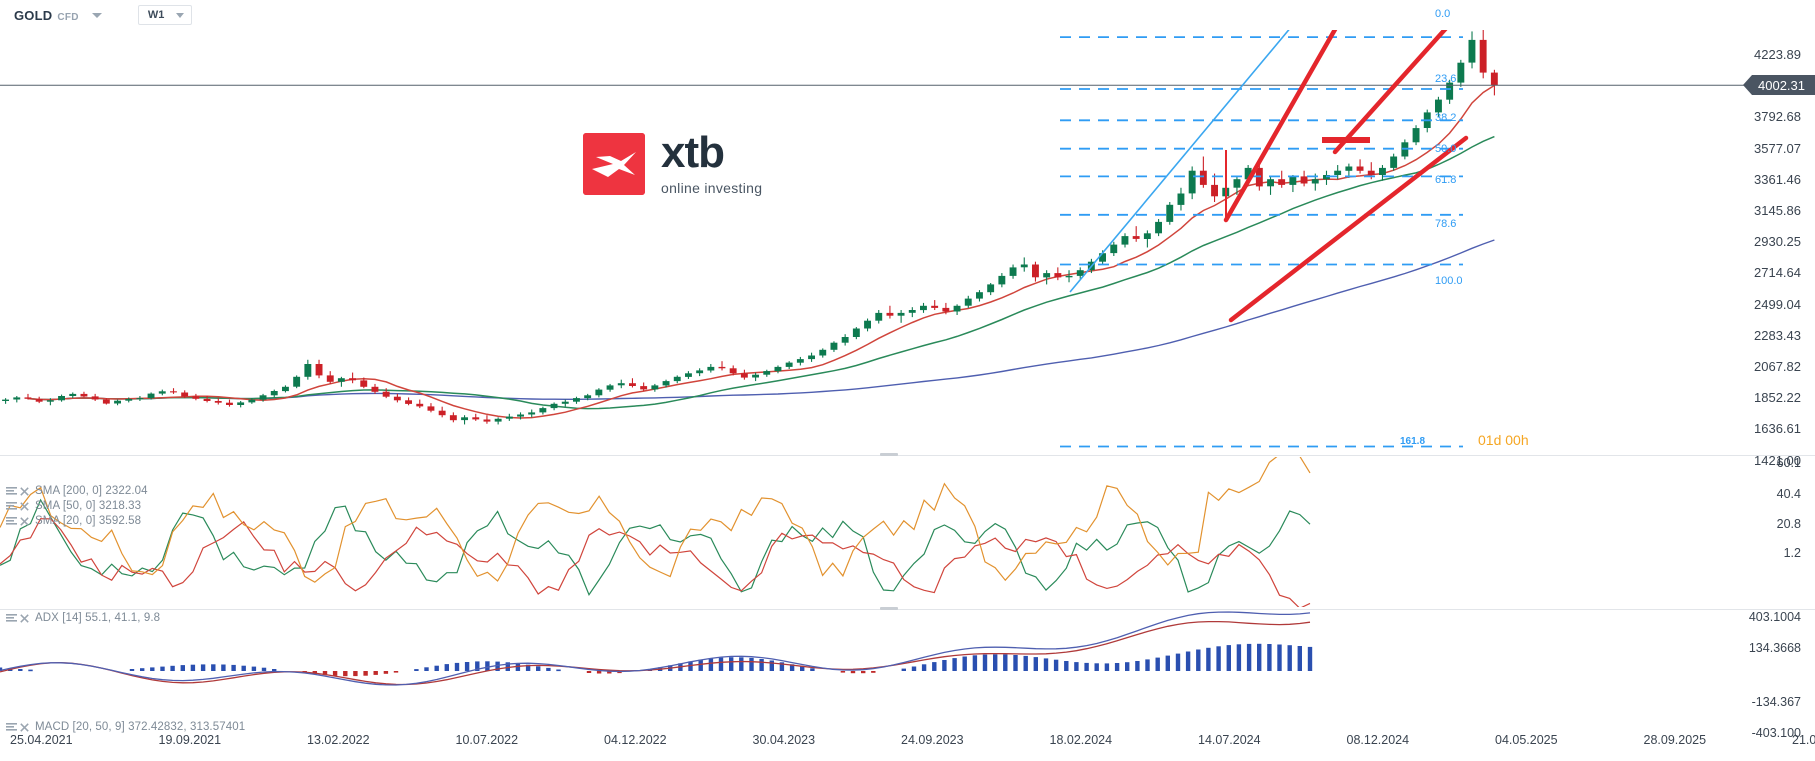 This screenshot has width=1815, height=761. Describe the element at coordinates (165, 15) in the screenshot. I see `timeframe-selector: W1` at that location.